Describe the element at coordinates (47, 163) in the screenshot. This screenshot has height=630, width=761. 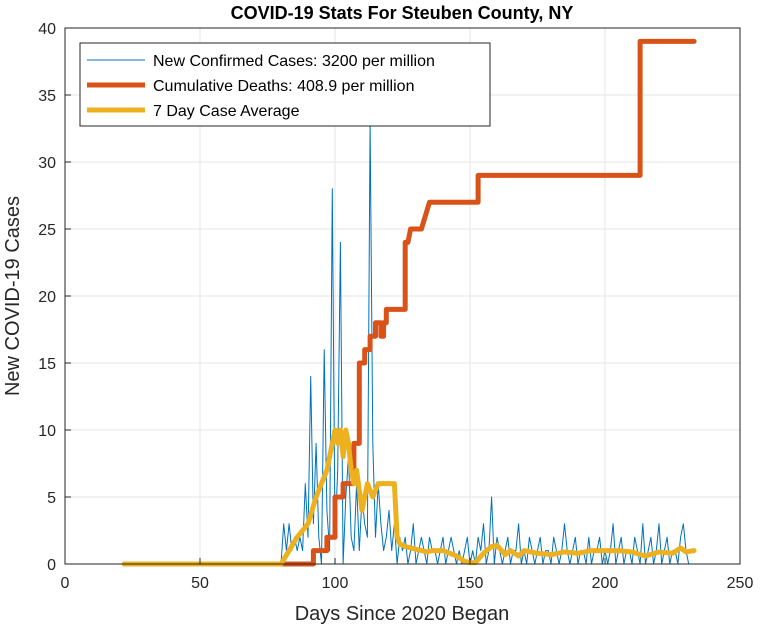
I see `y-tick-label: 30` at that location.